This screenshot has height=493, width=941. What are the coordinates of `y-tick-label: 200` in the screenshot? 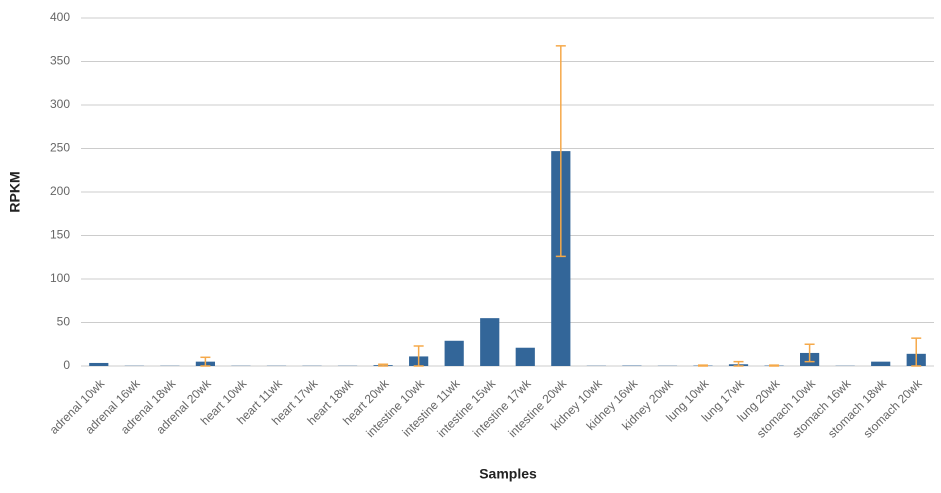 It's located at (60, 191).